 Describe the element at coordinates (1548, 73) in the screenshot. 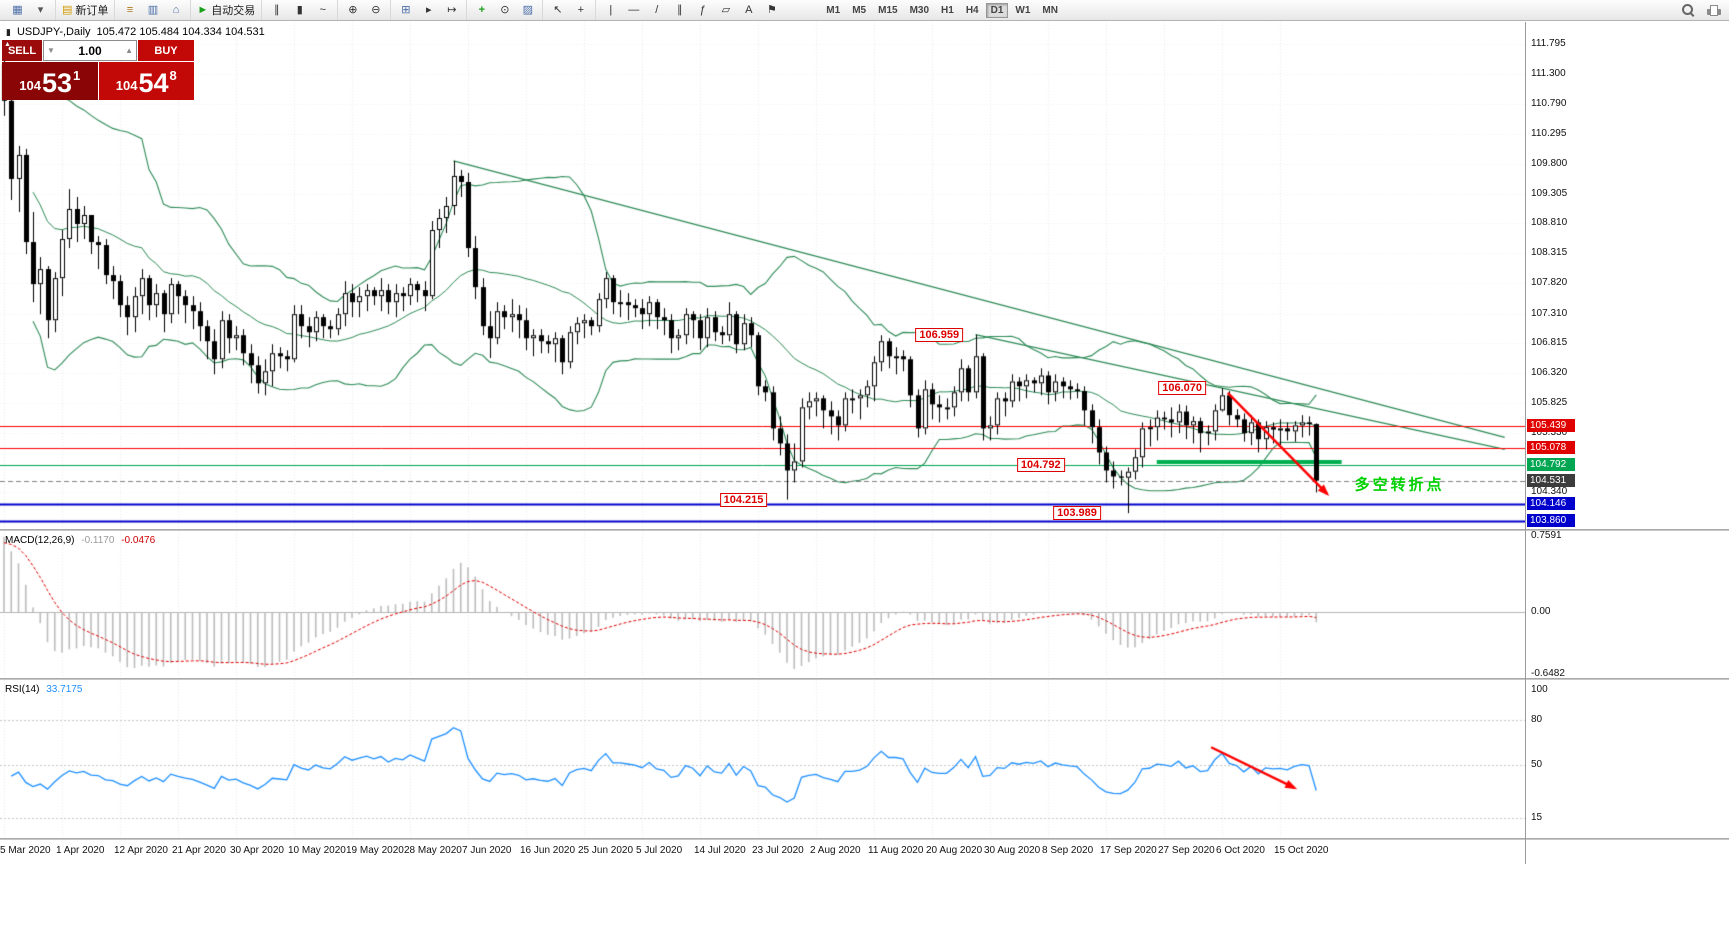

I see `price-axis-label: 111.300` at that location.